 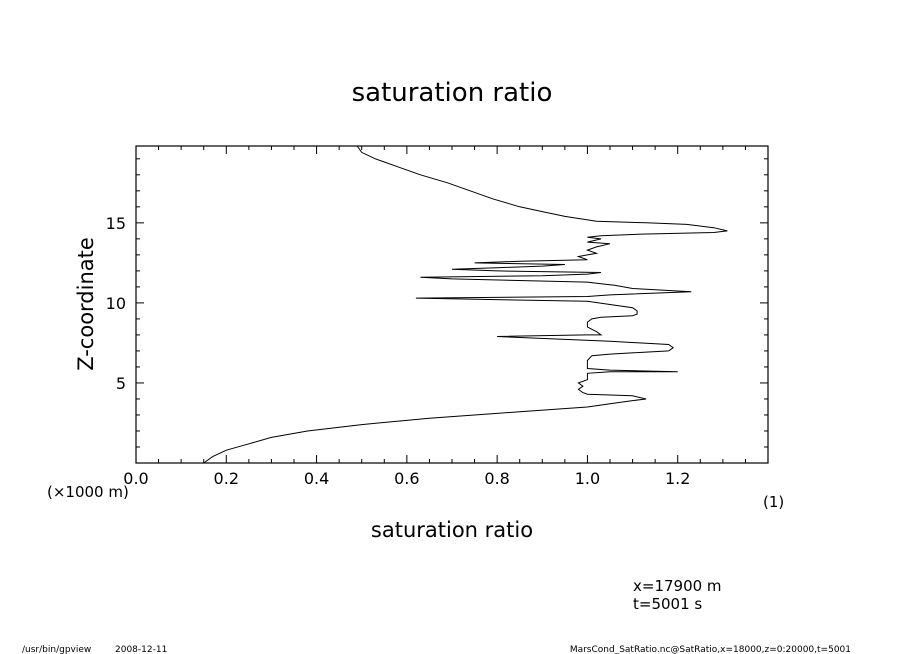 I want to click on y-tick-label: 15, so click(x=116, y=223).